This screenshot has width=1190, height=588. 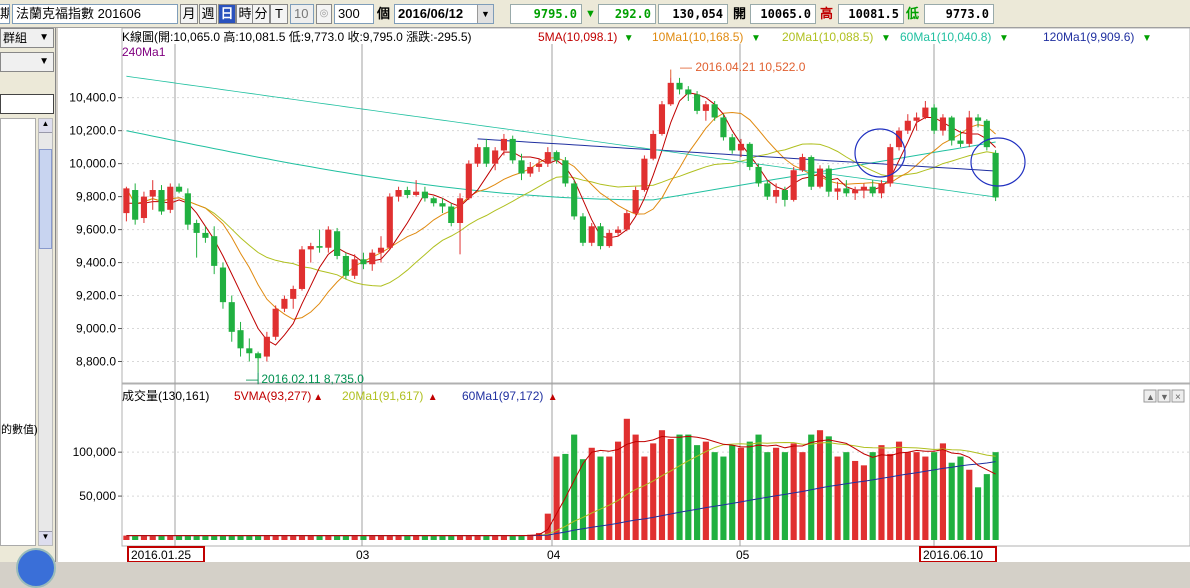 What do you see at coordinates (261, 14) in the screenshot?
I see `period-button-4: 分` at bounding box center [261, 14].